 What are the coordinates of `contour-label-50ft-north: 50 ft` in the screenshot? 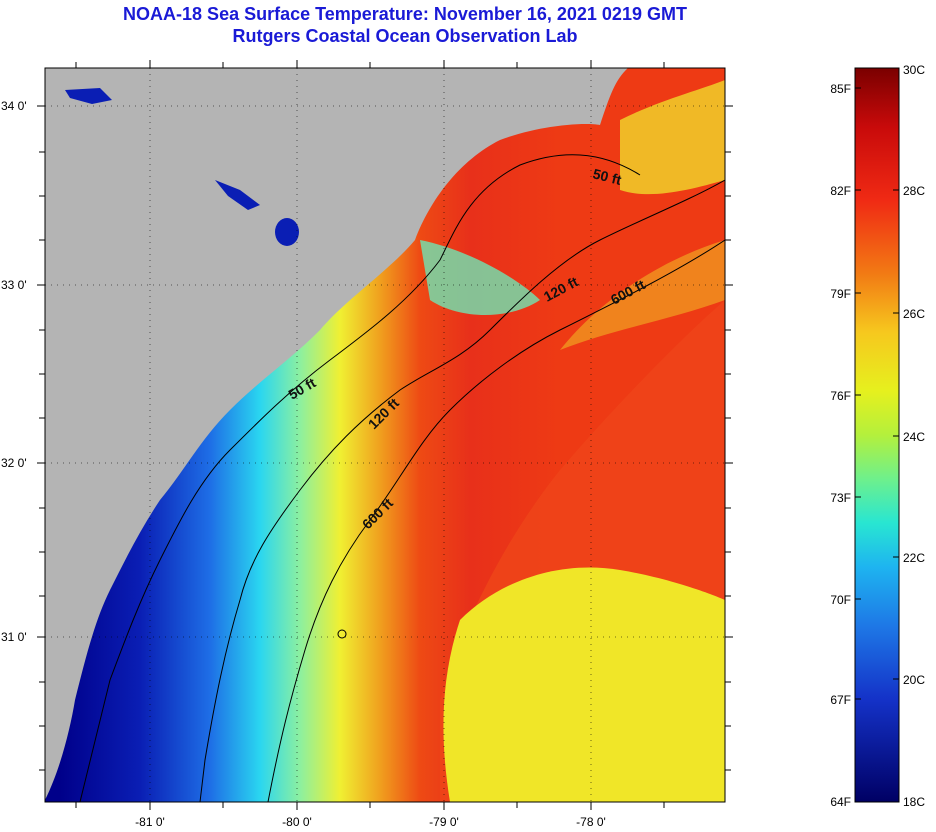 It's located at (607, 176).